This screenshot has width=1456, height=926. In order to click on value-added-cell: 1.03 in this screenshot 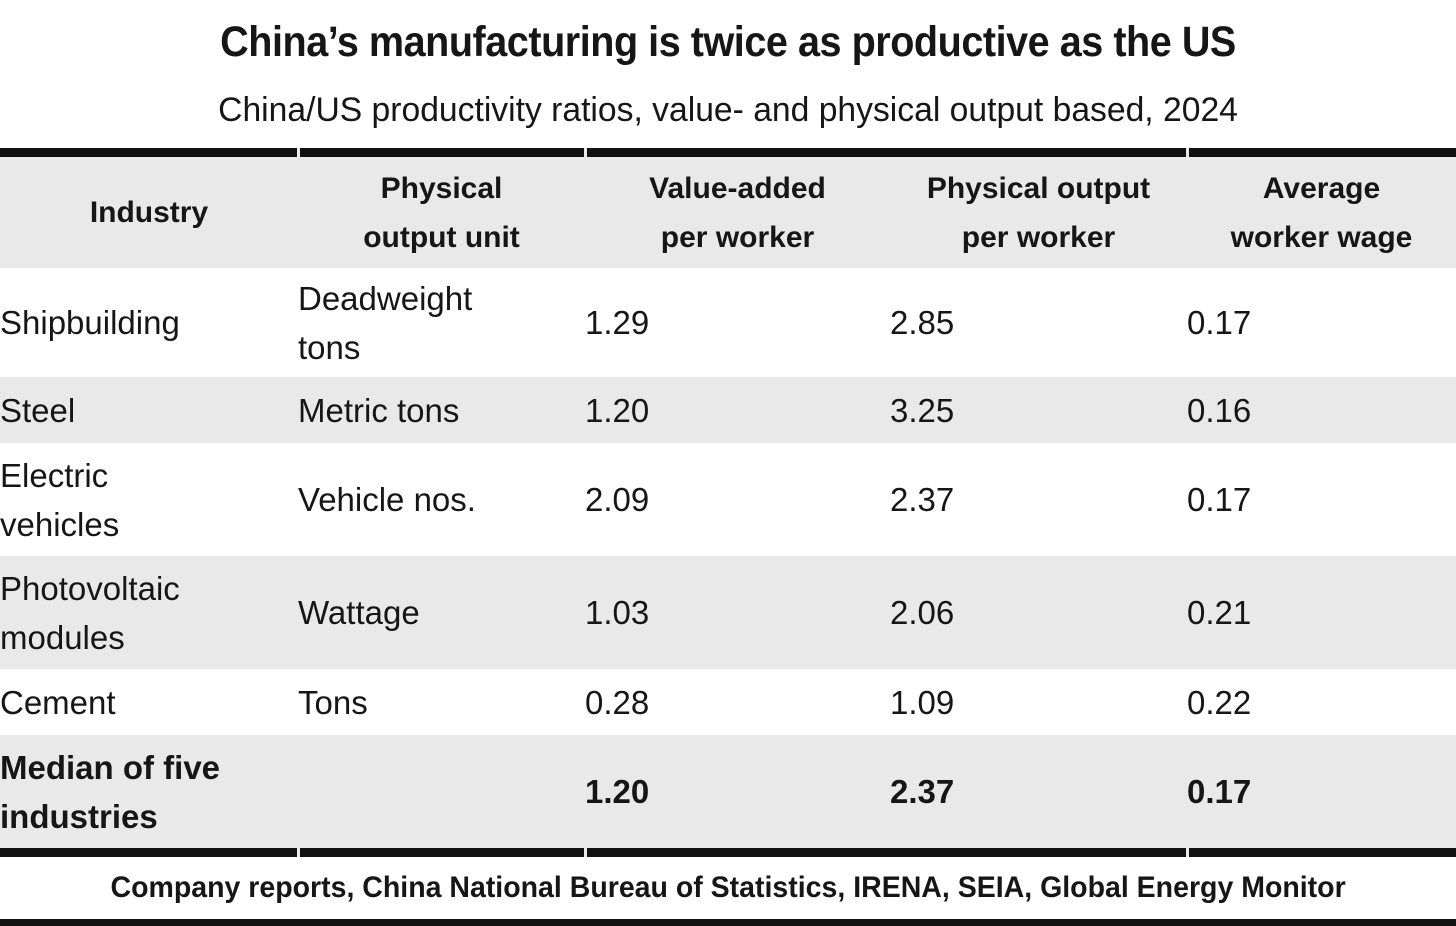, I will do `click(737, 612)`.